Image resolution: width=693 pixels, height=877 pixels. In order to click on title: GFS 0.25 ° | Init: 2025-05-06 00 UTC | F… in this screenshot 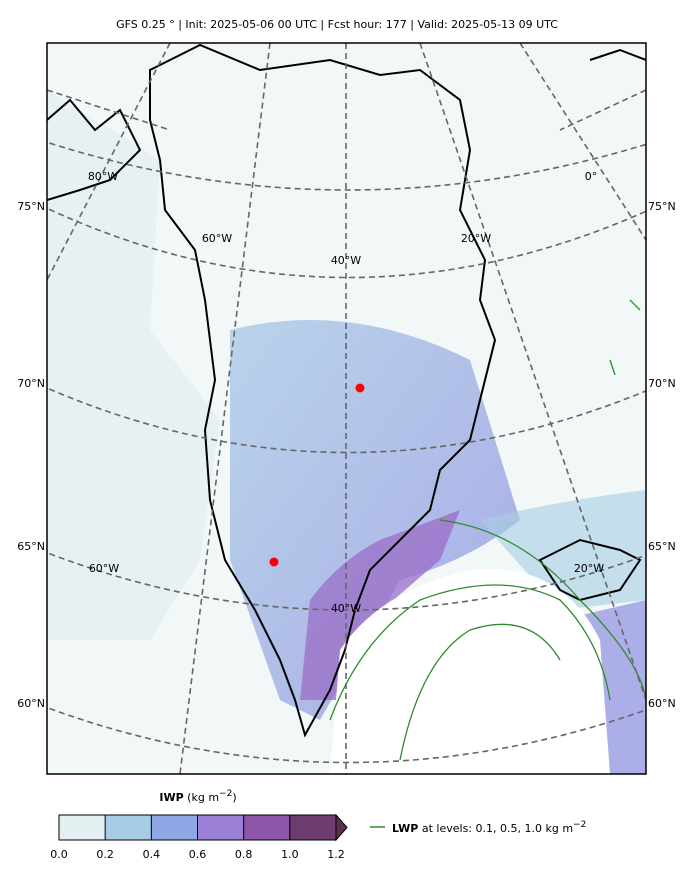, I will do `click(337, 24)`.